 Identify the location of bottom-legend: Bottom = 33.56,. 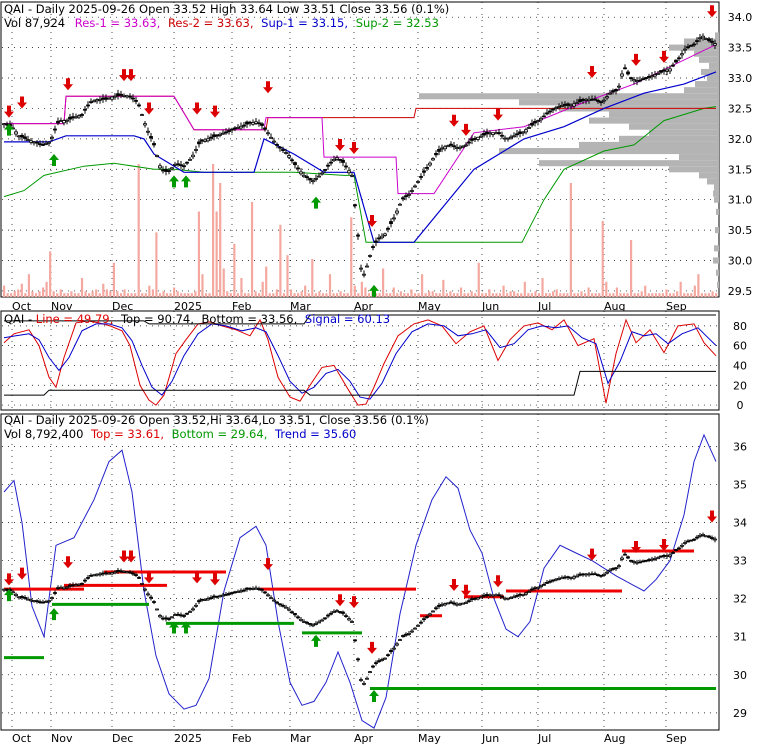
(250, 319).